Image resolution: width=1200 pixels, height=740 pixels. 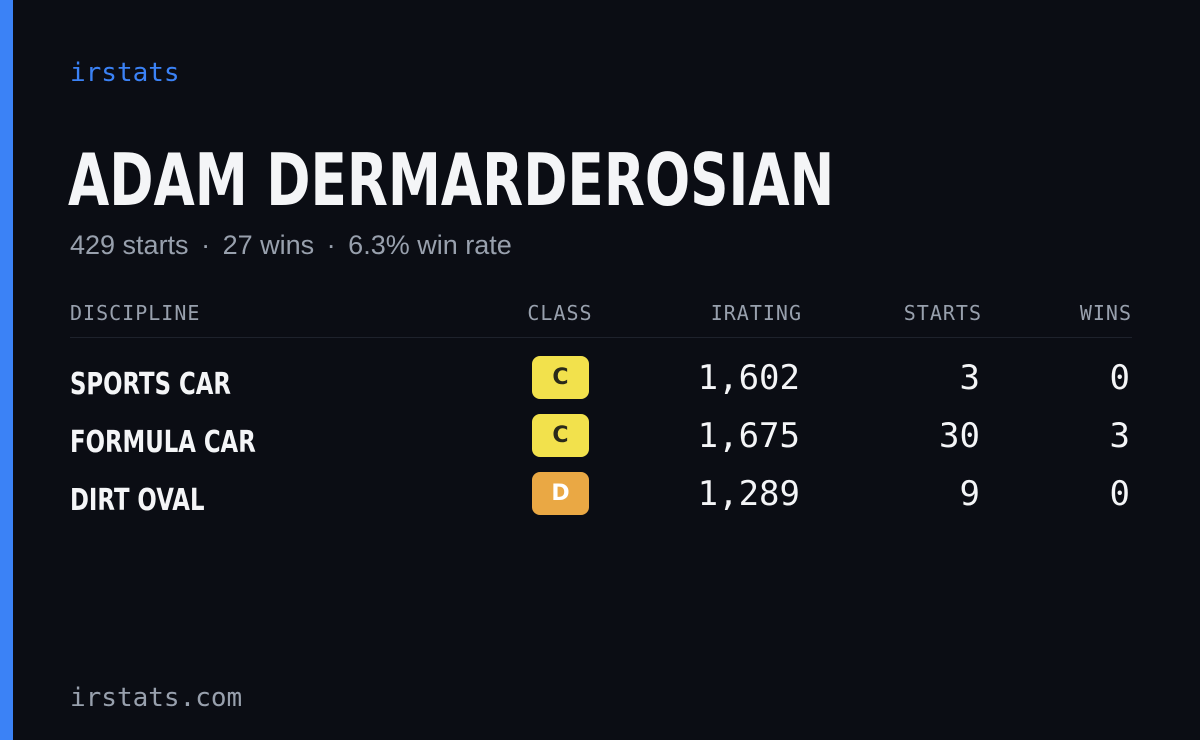 I want to click on driver-name: ADAM DERMARDEROSIAN, so click(x=451, y=180).